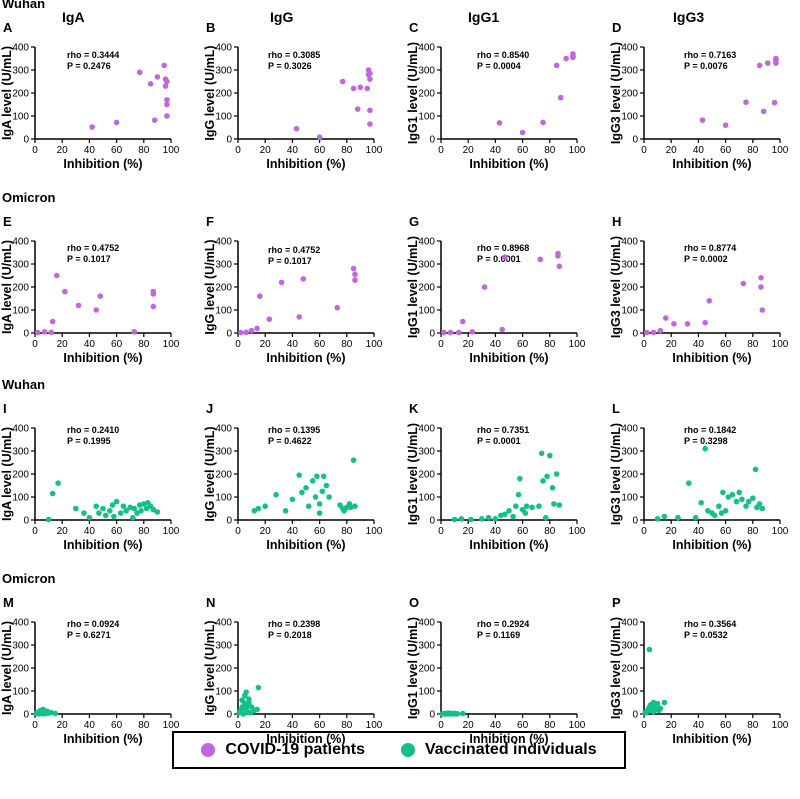  Describe the element at coordinates (508, 739) in the screenshot. I see `panel-o-x-axis-label: Inhibition (%)` at that location.